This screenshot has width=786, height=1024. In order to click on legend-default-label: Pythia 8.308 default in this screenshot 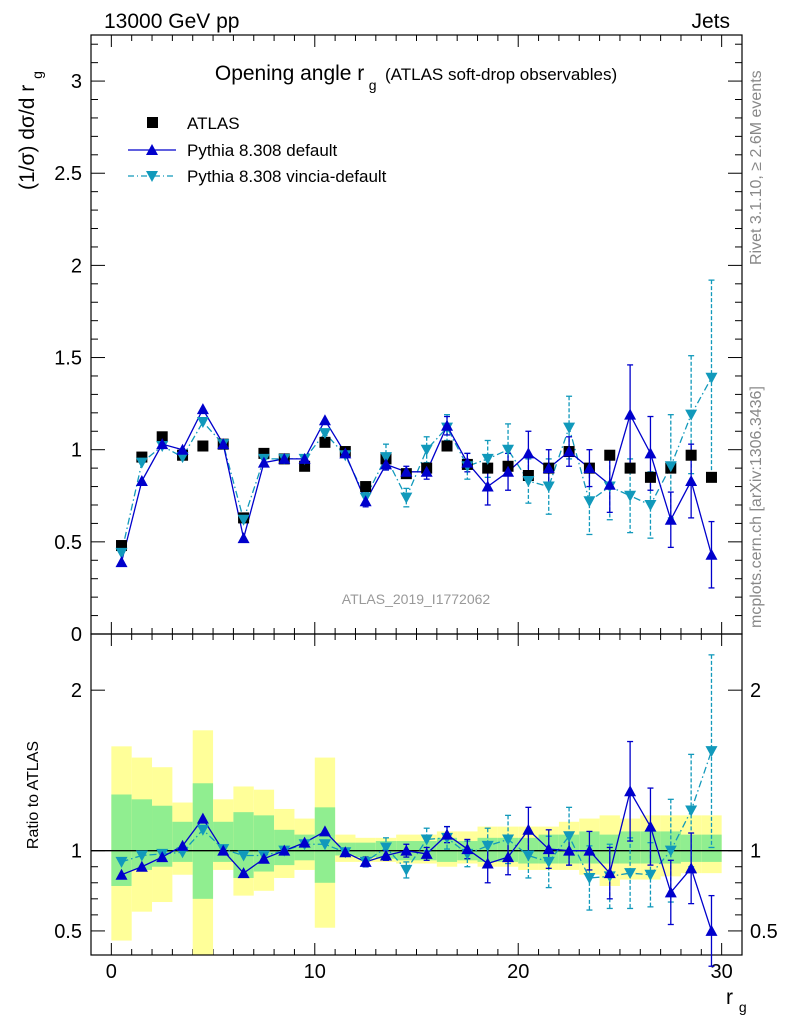, I will do `click(262, 150)`.